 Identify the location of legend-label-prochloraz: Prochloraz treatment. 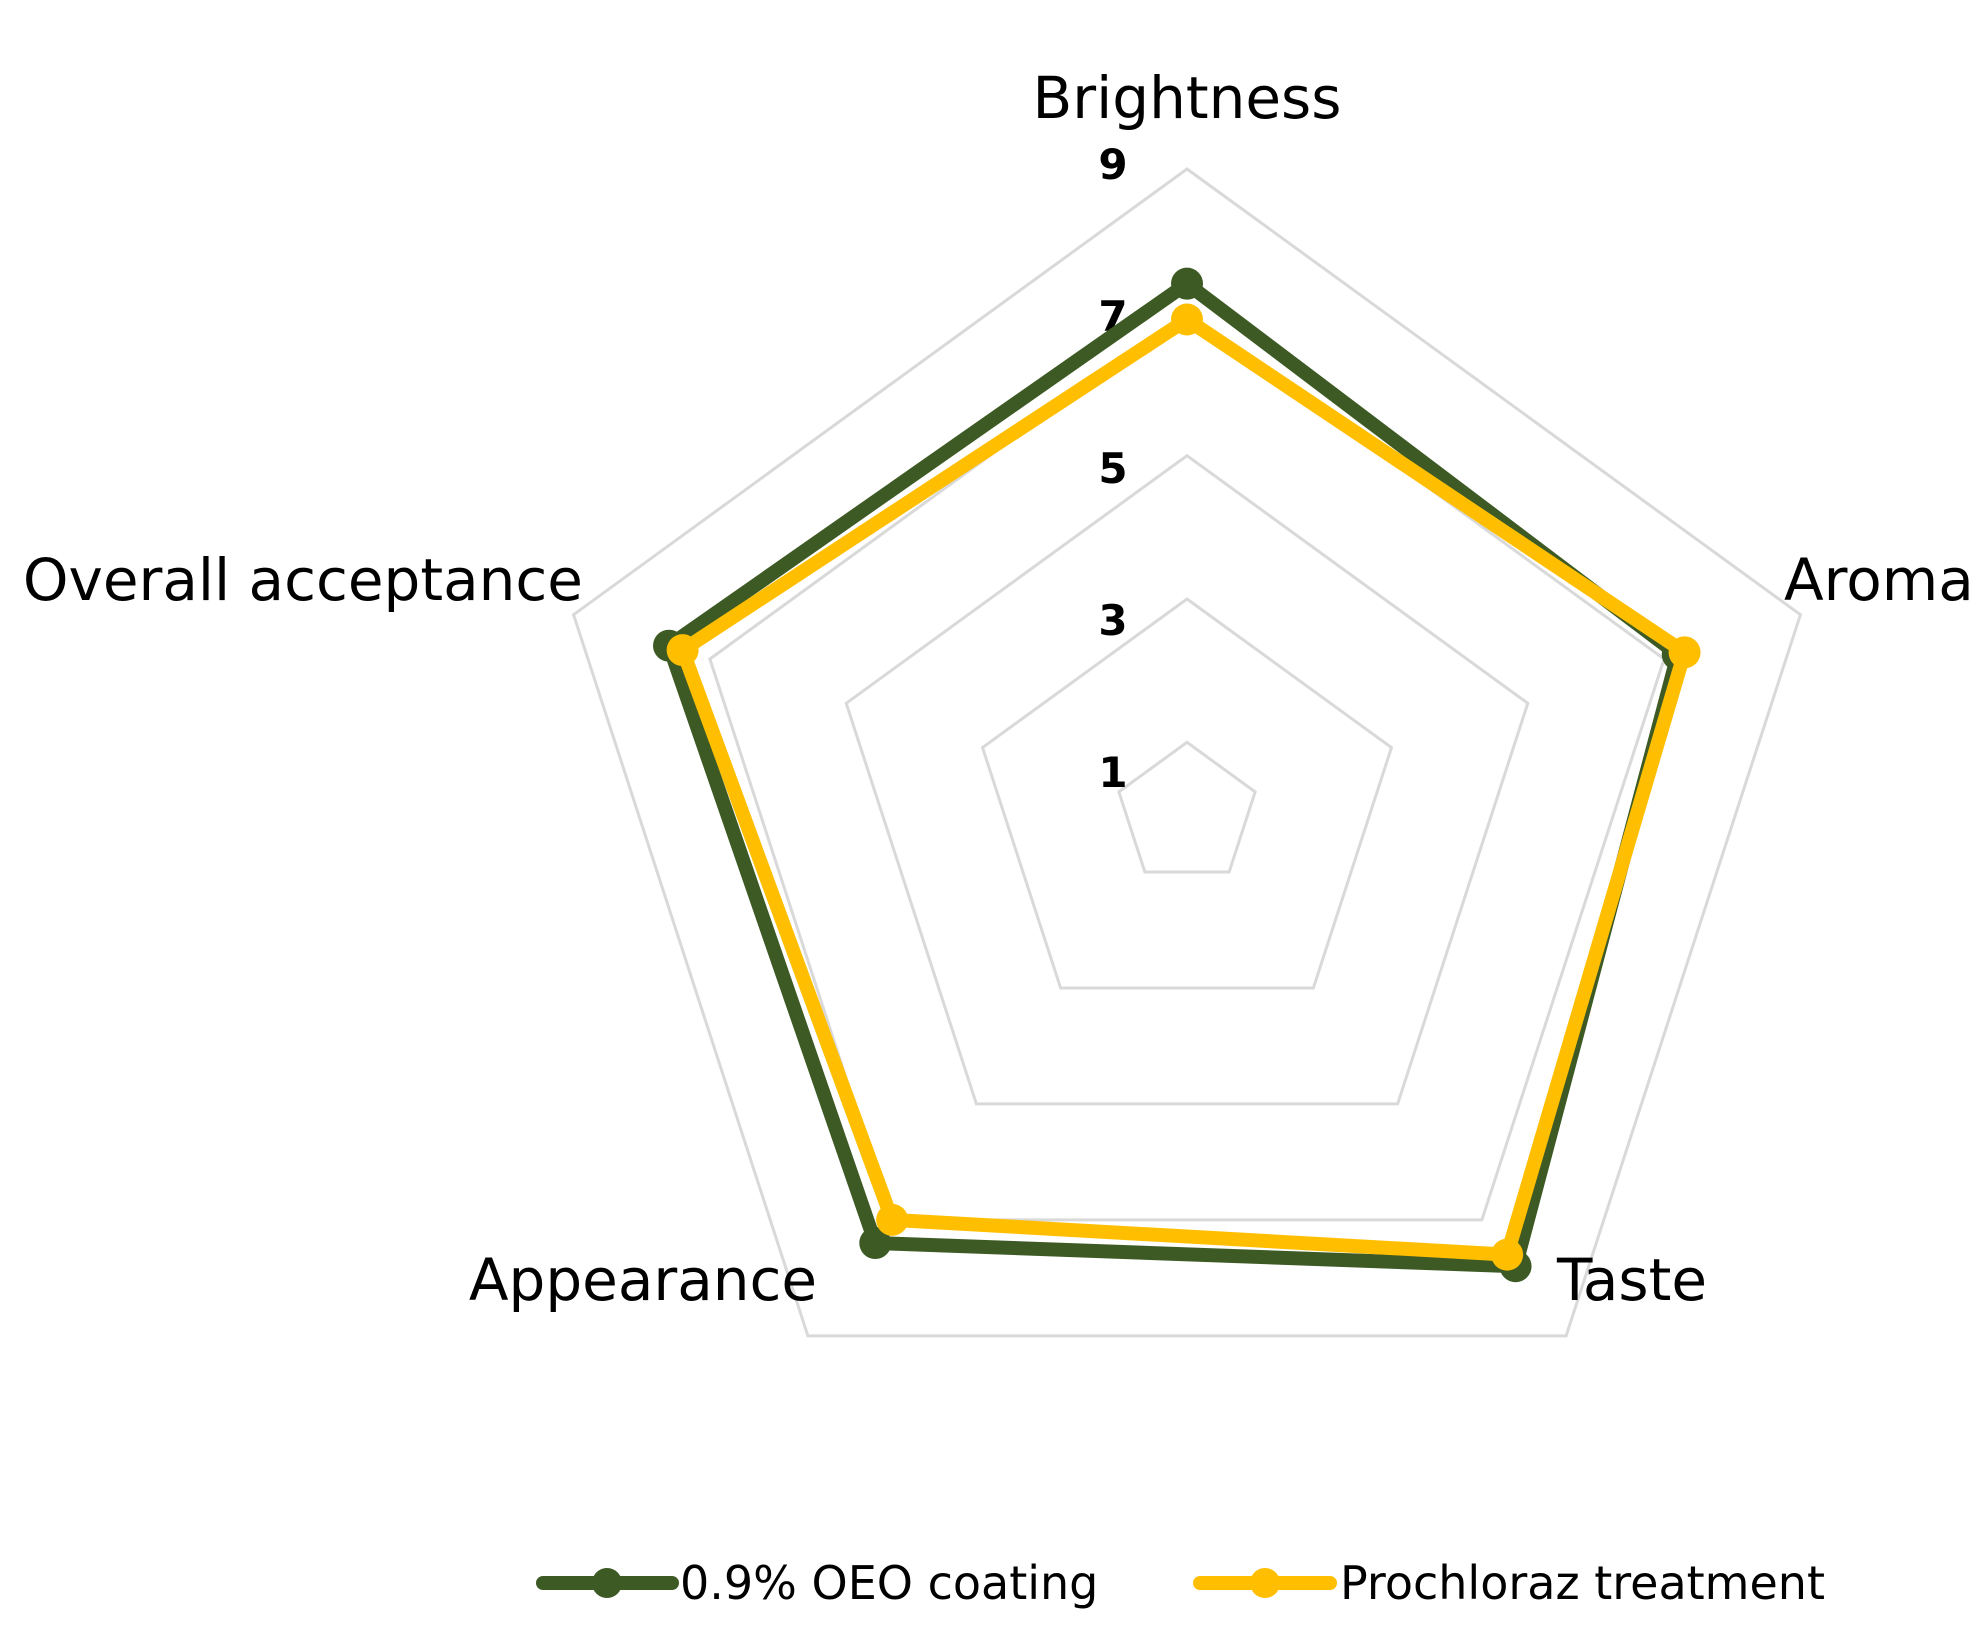
(1582, 1583).